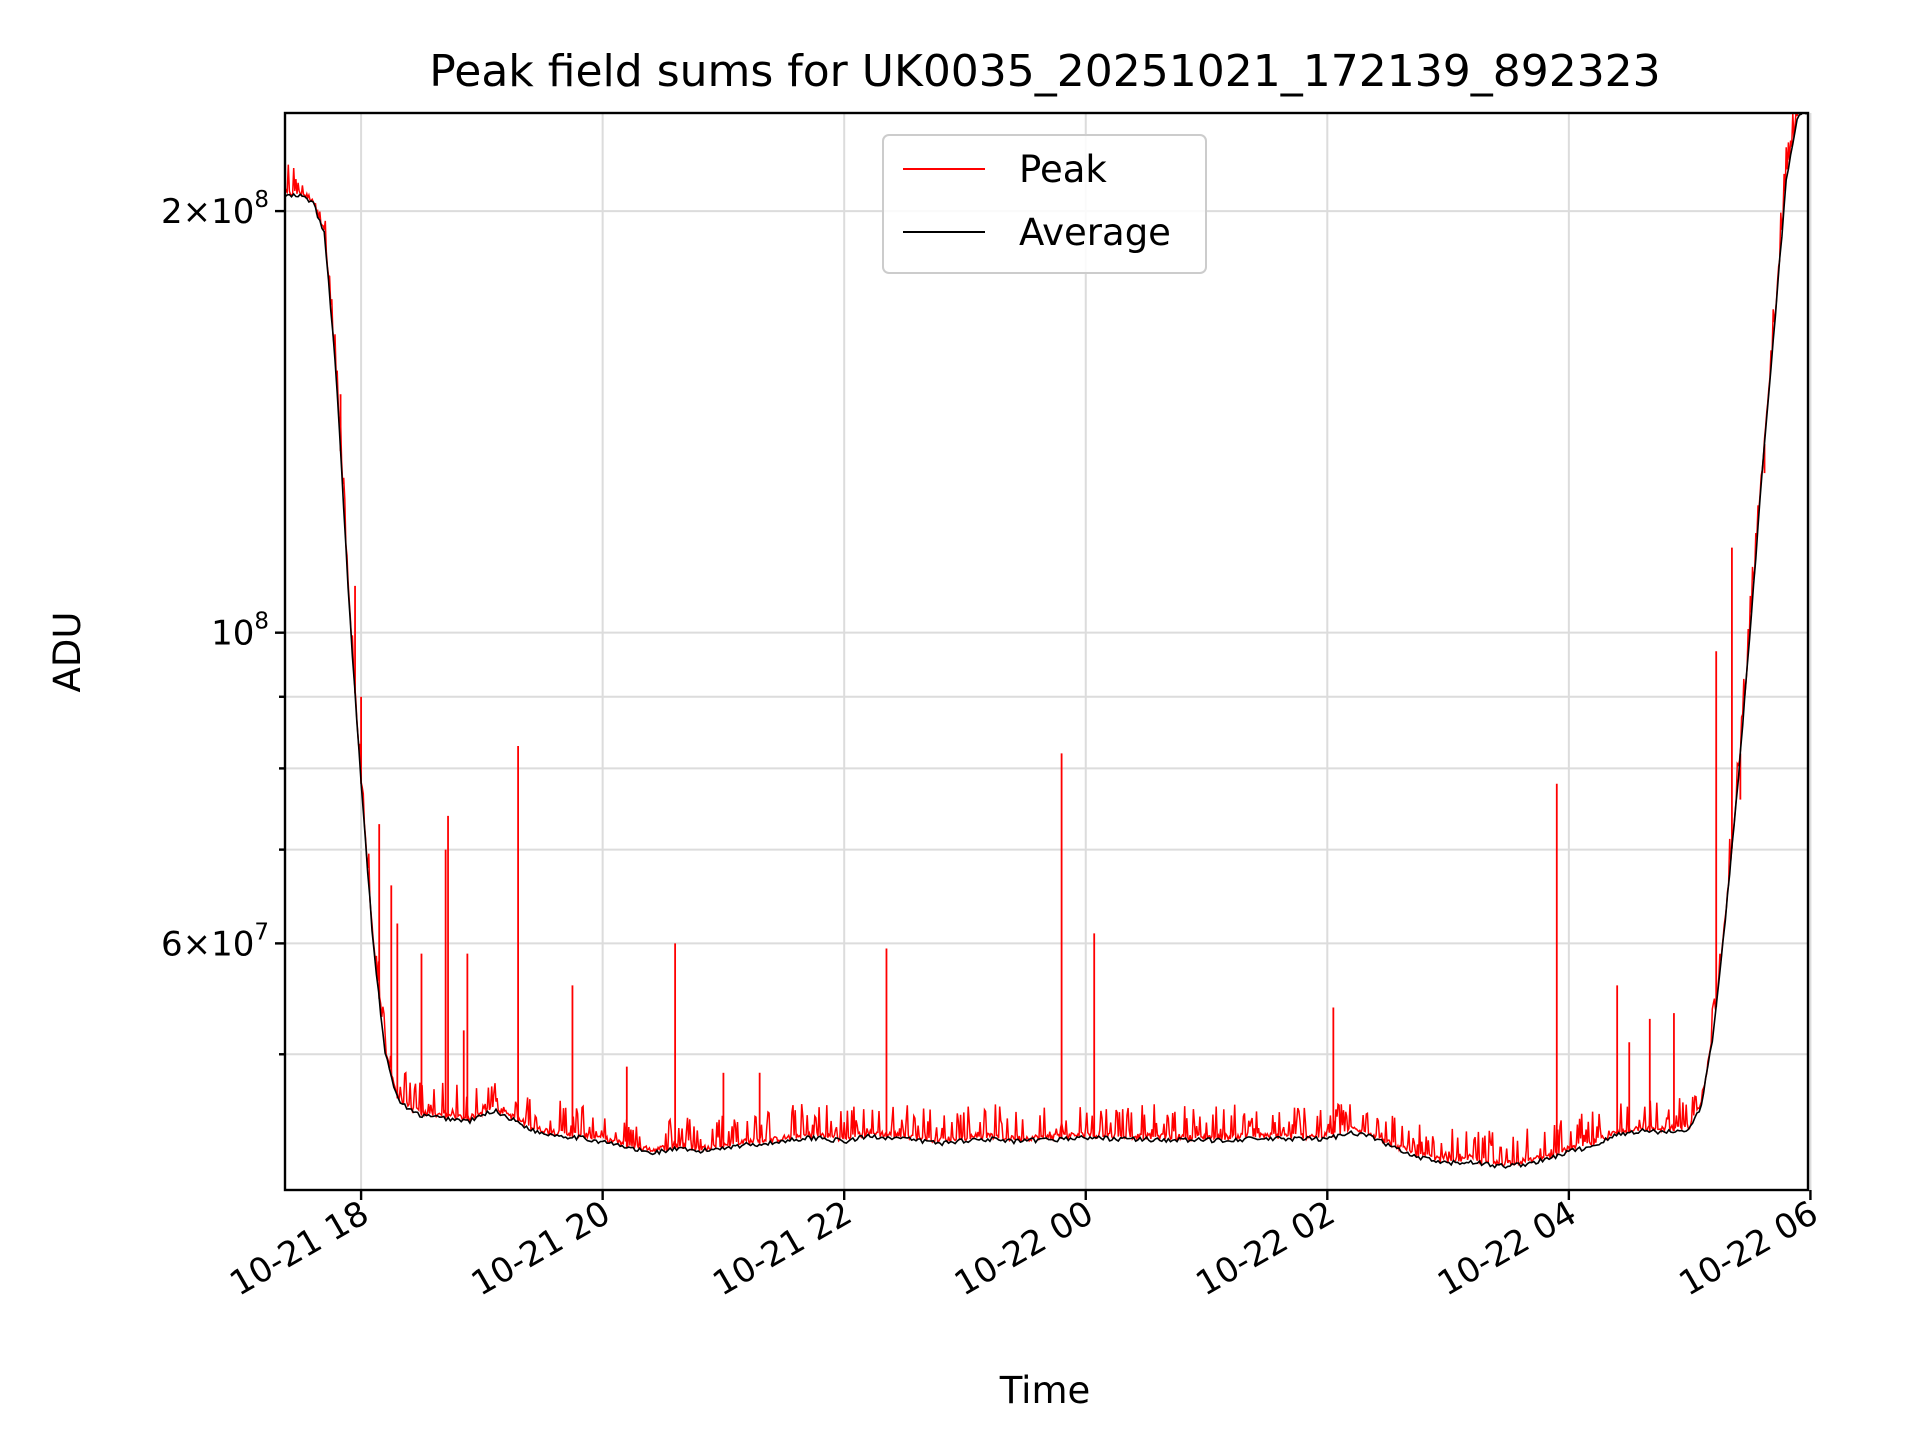 The width and height of the screenshot is (1920, 1440). What do you see at coordinates (67, 652) in the screenshot?
I see `y-axis-label: ADU` at bounding box center [67, 652].